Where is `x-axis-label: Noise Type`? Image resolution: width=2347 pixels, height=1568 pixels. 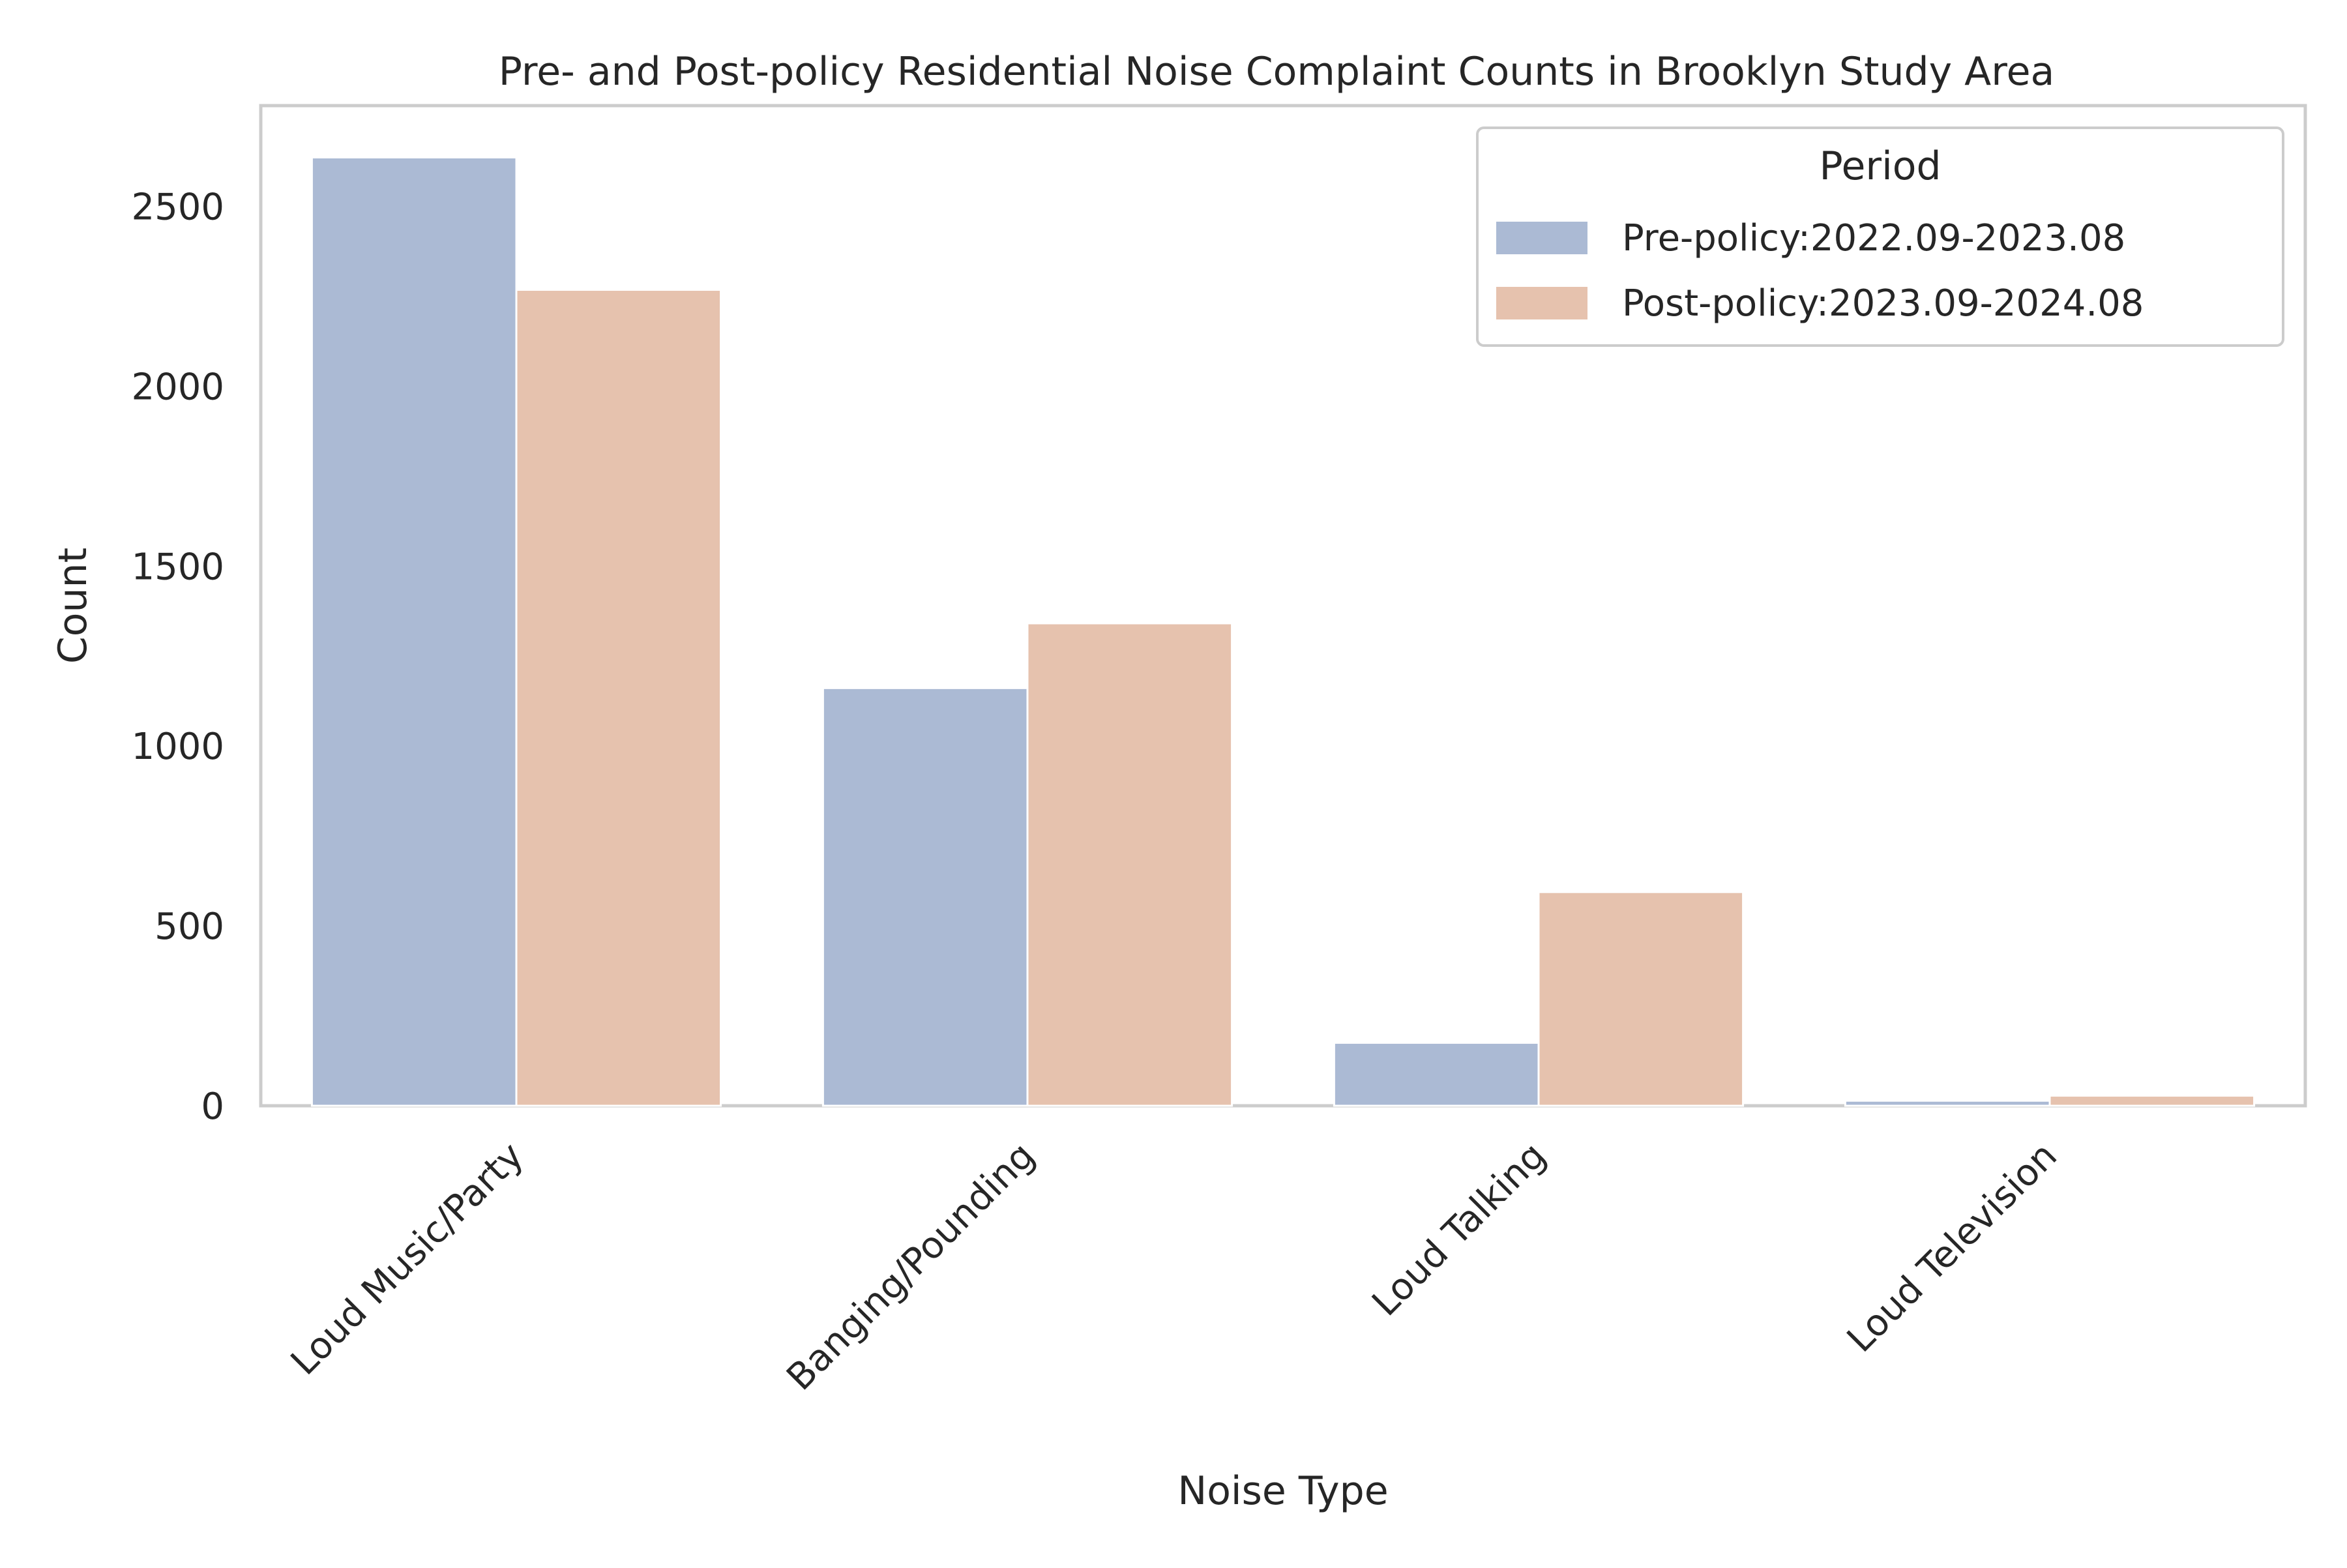
x-axis-label: Noise Type is located at coordinates (1282, 1491).